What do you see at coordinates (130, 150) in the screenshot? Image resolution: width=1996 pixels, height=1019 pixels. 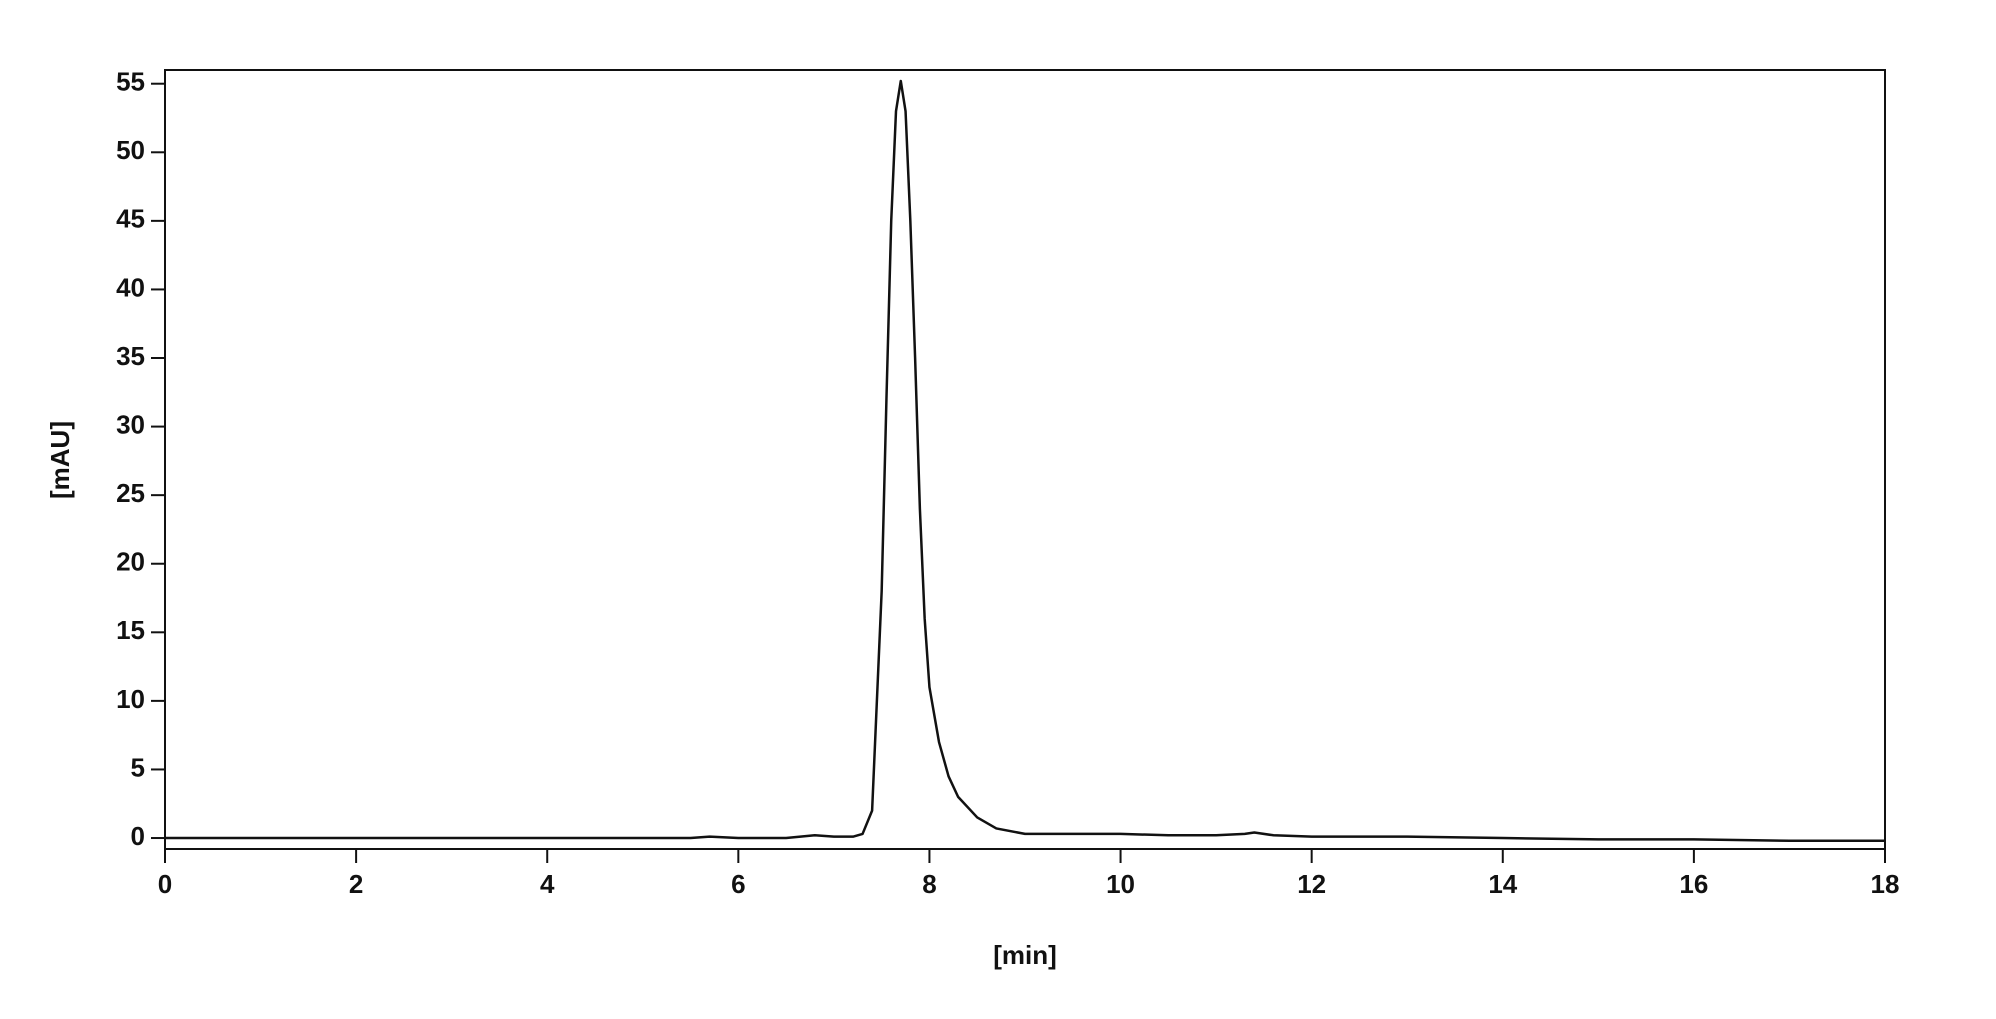 I see `y-tick-label: 50` at bounding box center [130, 150].